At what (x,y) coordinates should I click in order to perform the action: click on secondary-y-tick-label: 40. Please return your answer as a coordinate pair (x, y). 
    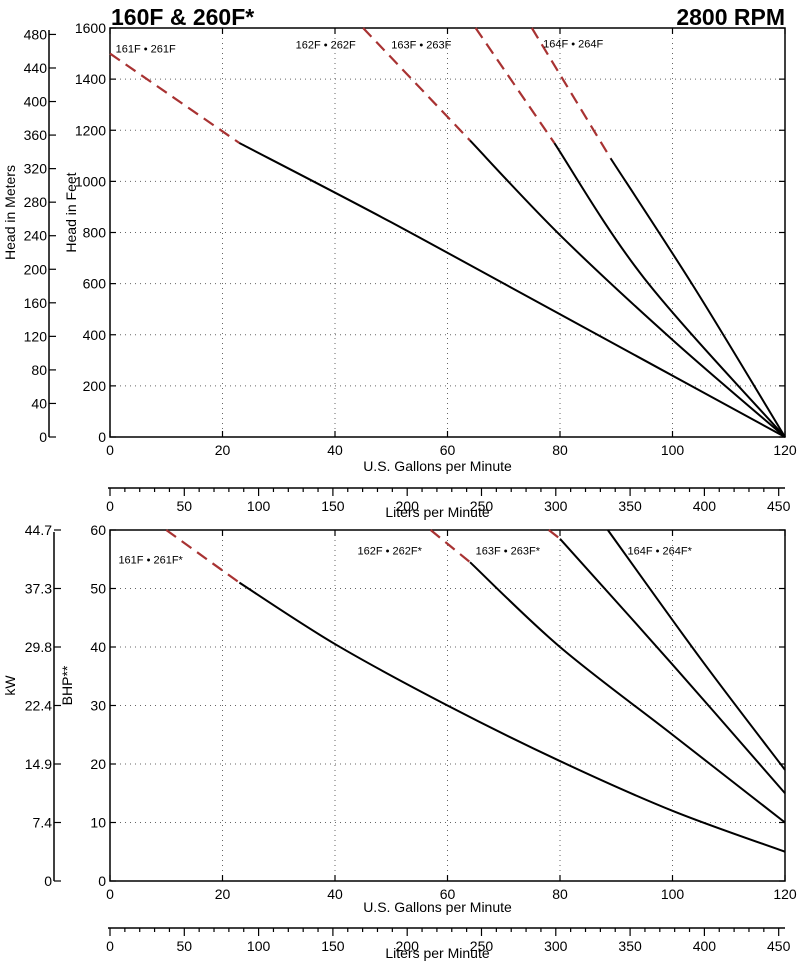
    Looking at the image, I should click on (39, 403).